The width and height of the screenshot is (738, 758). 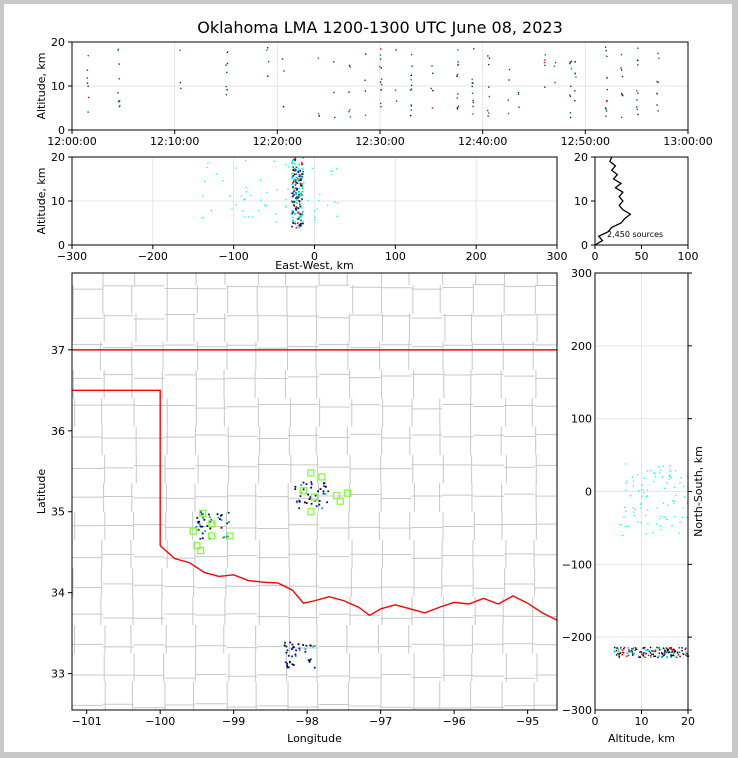 I want to click on y-tick-label: 100, so click(x=581, y=419).